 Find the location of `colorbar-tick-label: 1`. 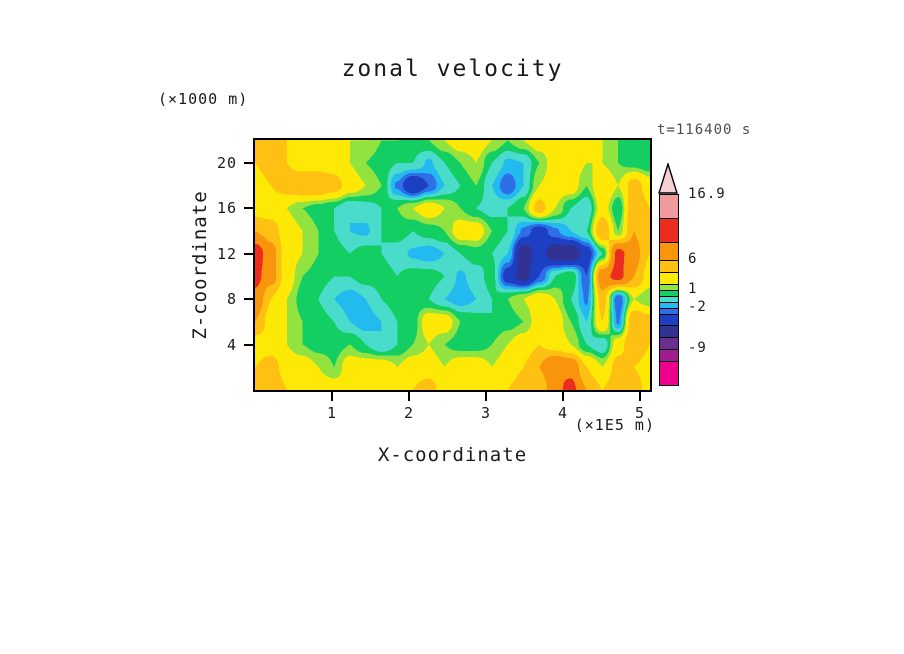

colorbar-tick-label: 1 is located at coordinates (693, 288).